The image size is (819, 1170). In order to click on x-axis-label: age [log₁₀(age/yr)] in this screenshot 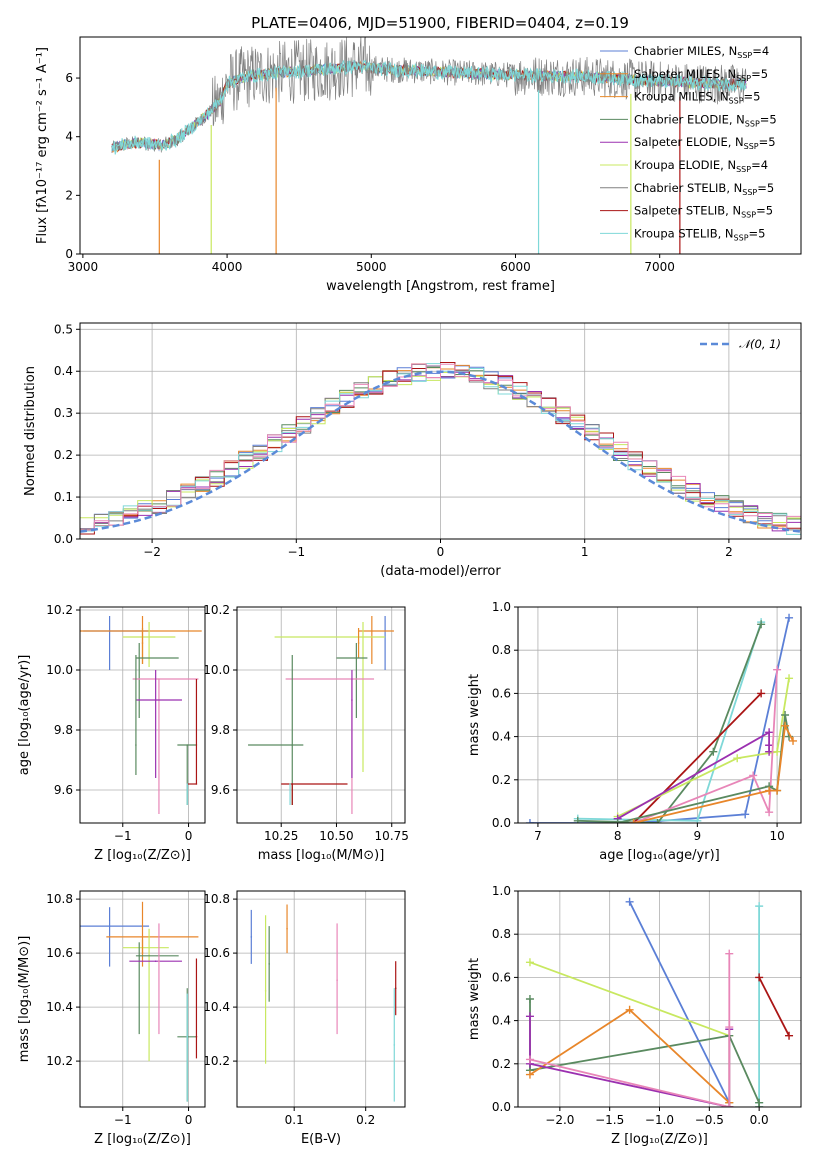, I will do `click(659, 855)`.